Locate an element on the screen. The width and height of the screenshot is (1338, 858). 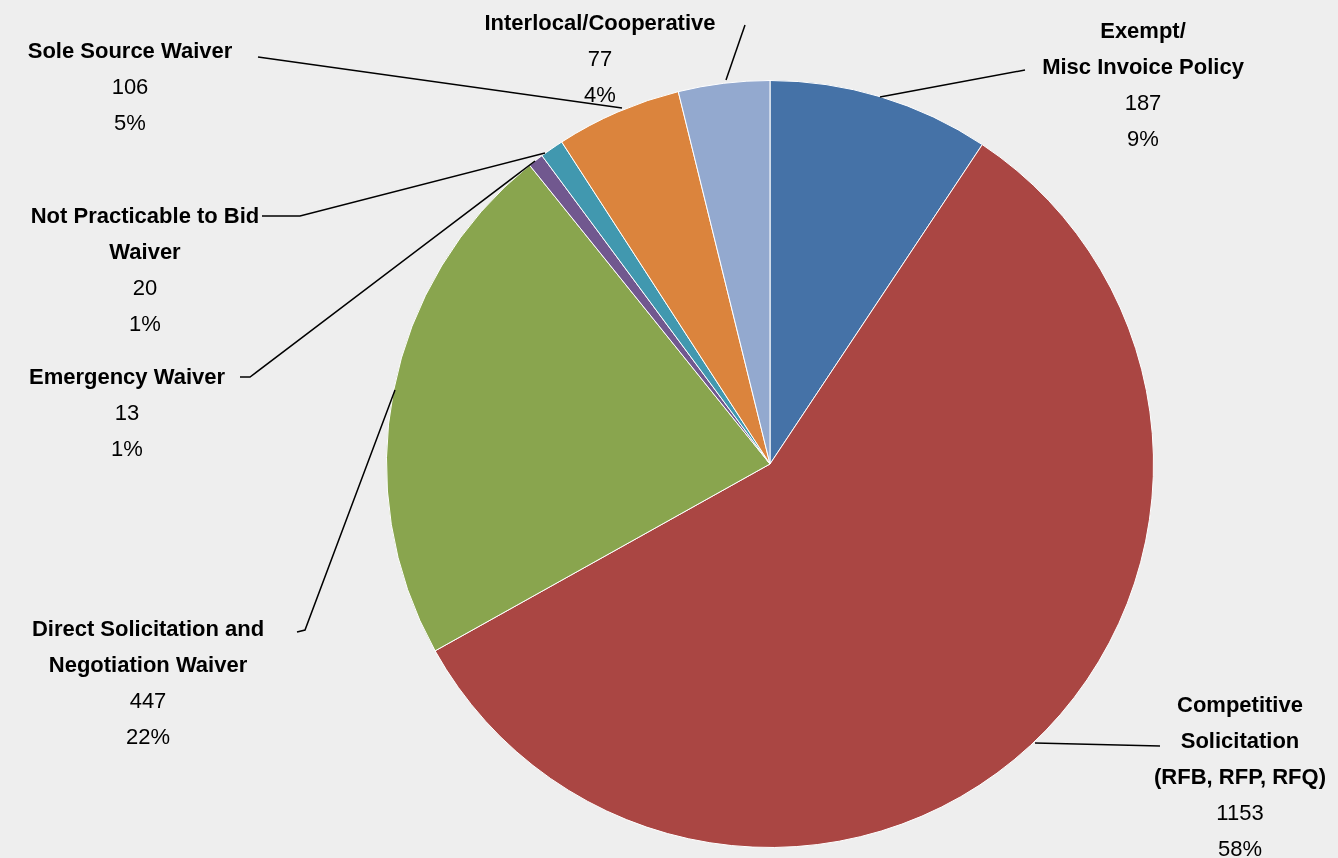
slice-label: Emergency Waiver is located at coordinates (127, 376).